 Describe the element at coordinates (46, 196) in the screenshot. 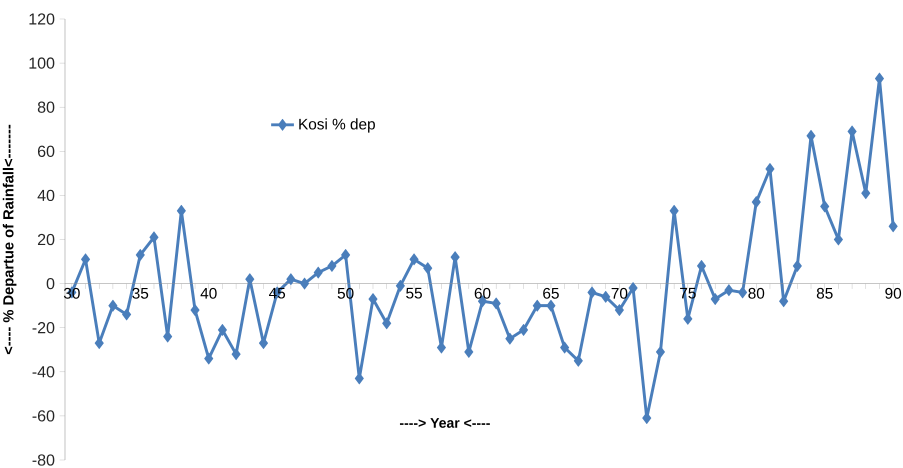

I see `y-tick-label: 40` at that location.